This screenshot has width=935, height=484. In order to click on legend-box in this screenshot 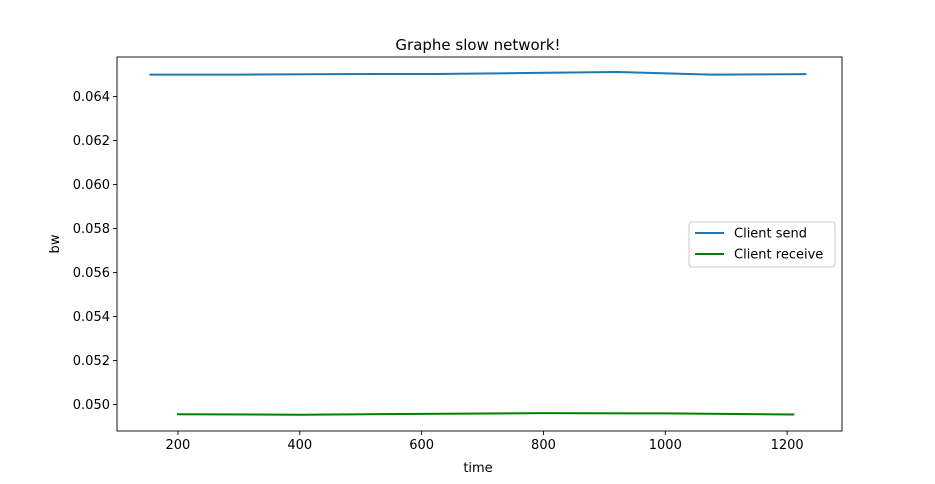, I will do `click(762, 244)`.